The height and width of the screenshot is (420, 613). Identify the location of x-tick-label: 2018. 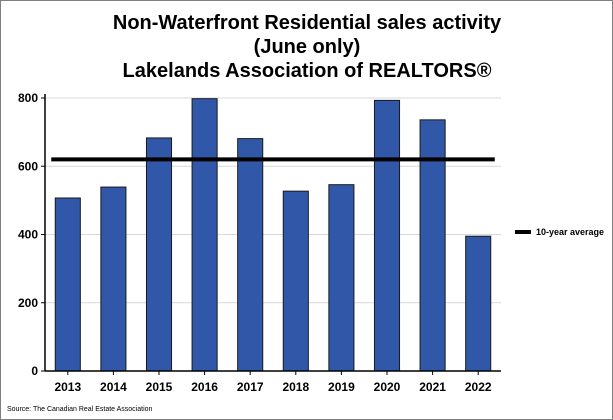
(295, 387).